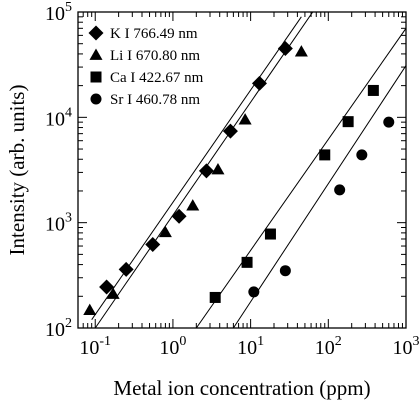  What do you see at coordinates (157, 78) in the screenshot?
I see `legend-label-3: Ca I 422.67 nm` at bounding box center [157, 78].